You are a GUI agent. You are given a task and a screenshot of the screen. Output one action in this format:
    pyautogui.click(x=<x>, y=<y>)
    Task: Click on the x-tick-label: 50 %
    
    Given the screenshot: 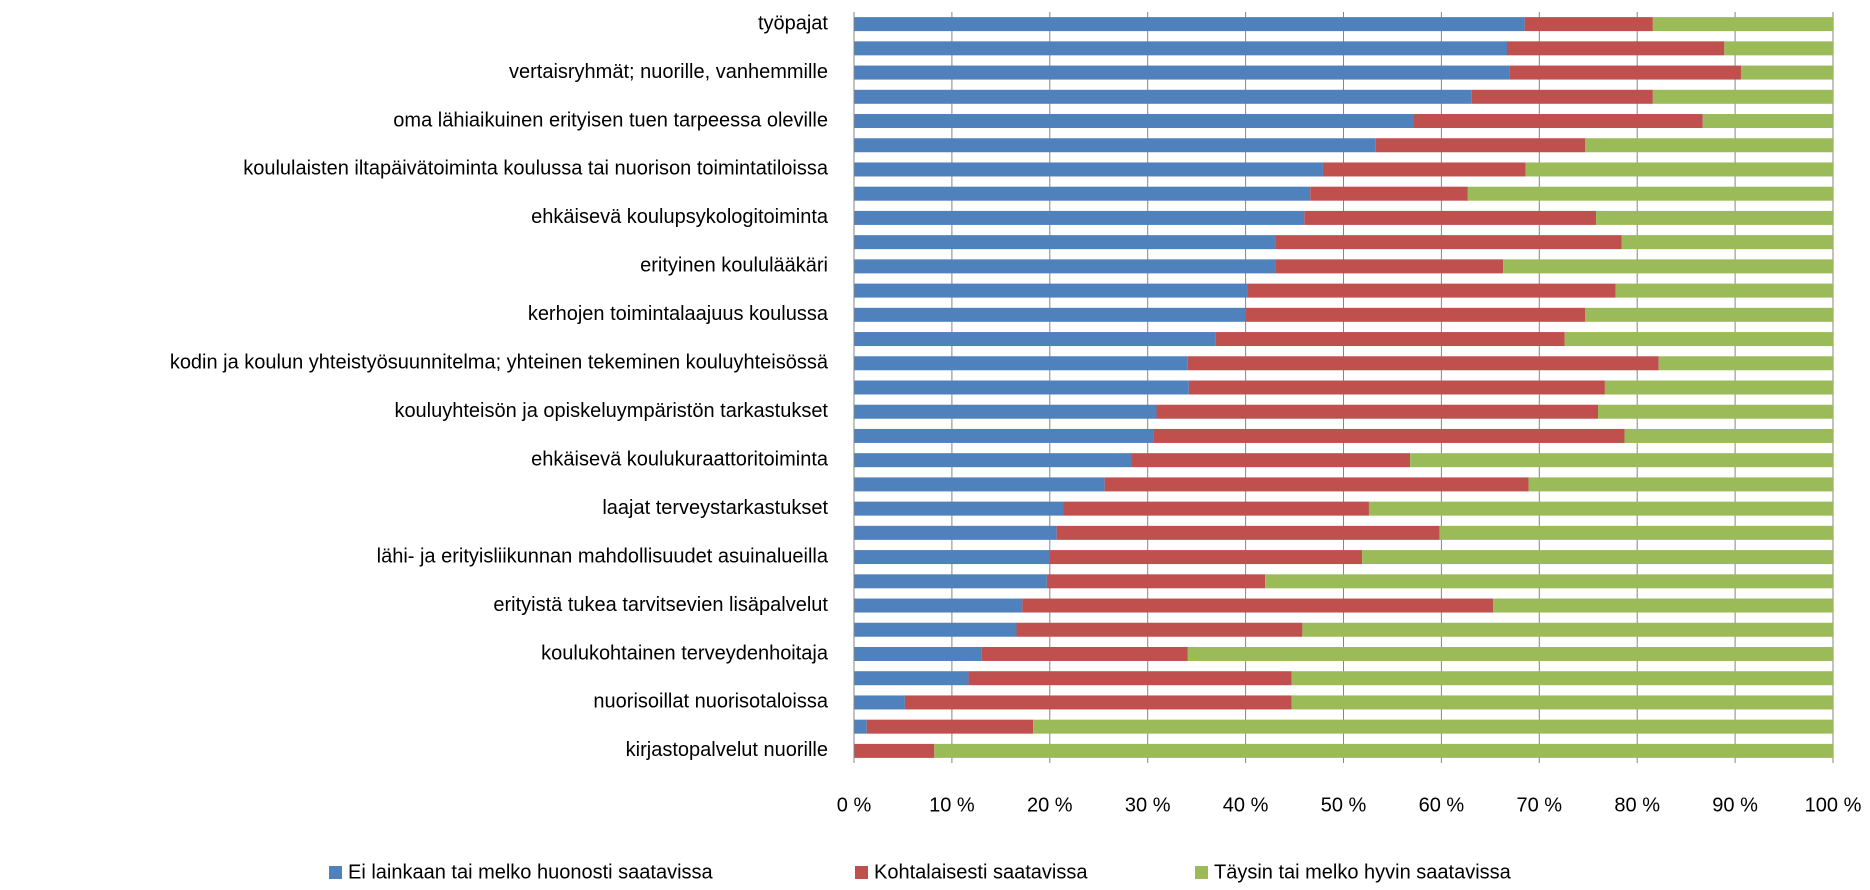 What is the action you would take?
    pyautogui.click(x=1344, y=805)
    